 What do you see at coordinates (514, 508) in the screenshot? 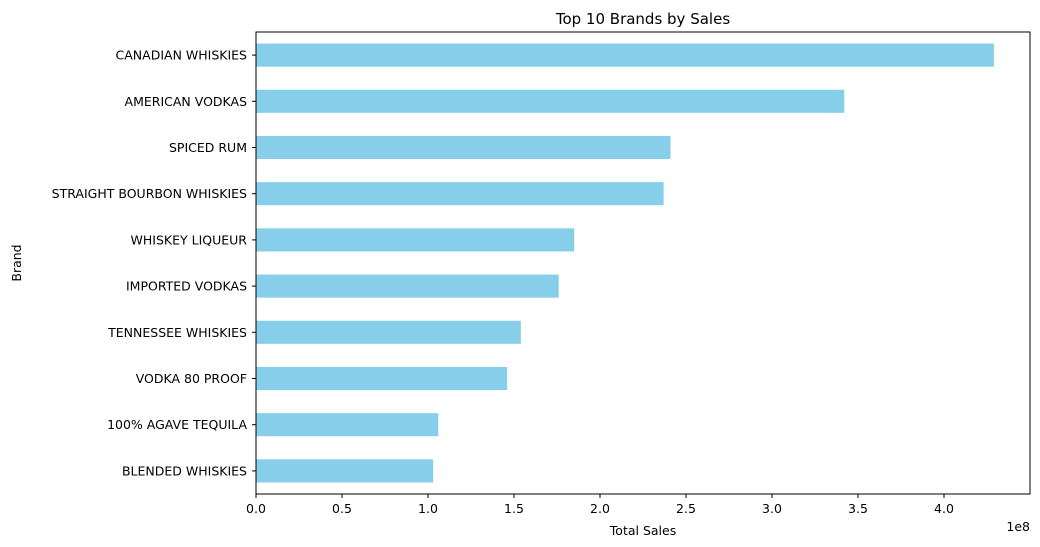
I see `x-tick-label: 1.5` at bounding box center [514, 508].